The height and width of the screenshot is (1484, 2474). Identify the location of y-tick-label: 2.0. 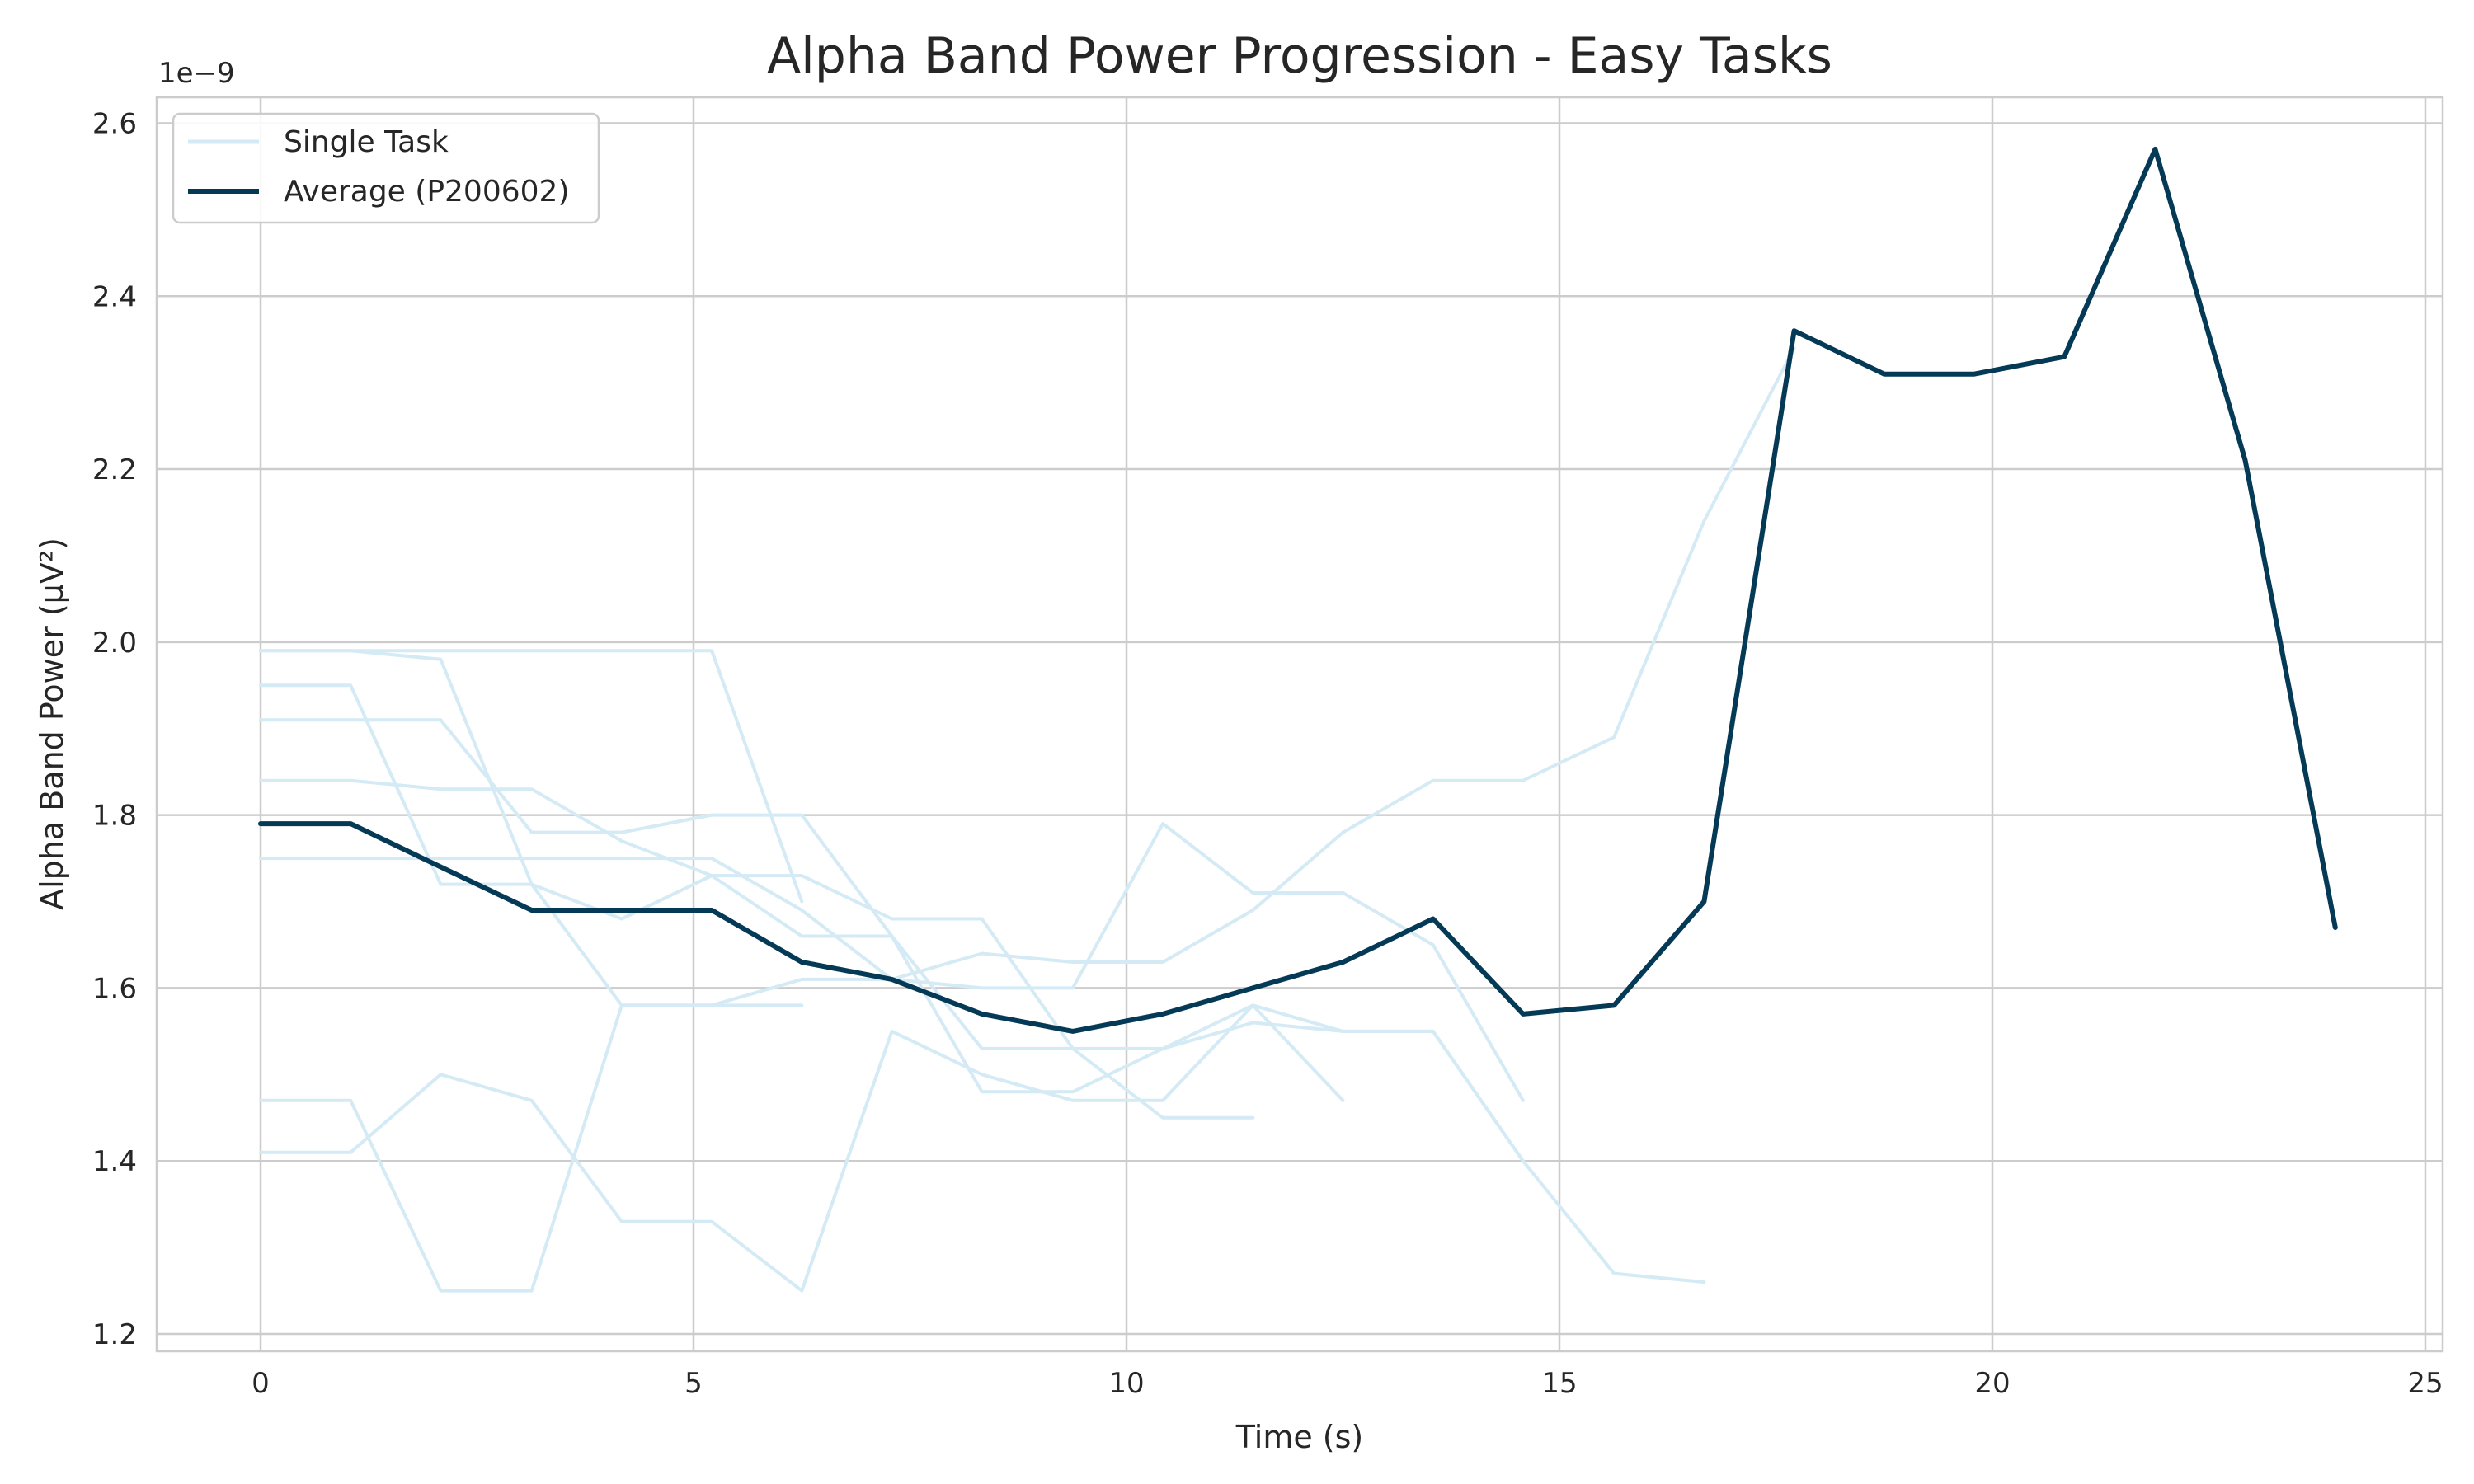
(114, 643).